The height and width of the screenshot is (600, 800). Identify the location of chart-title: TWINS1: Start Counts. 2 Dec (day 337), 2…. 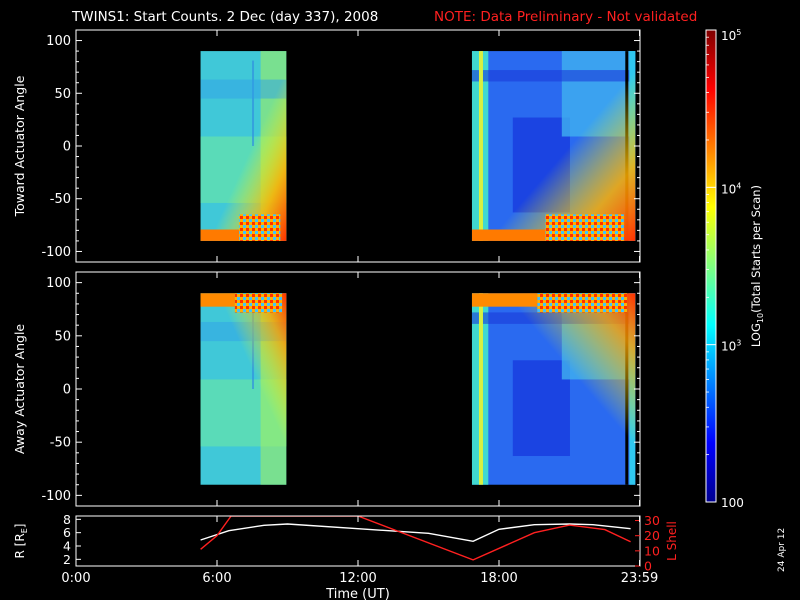
(224, 17).